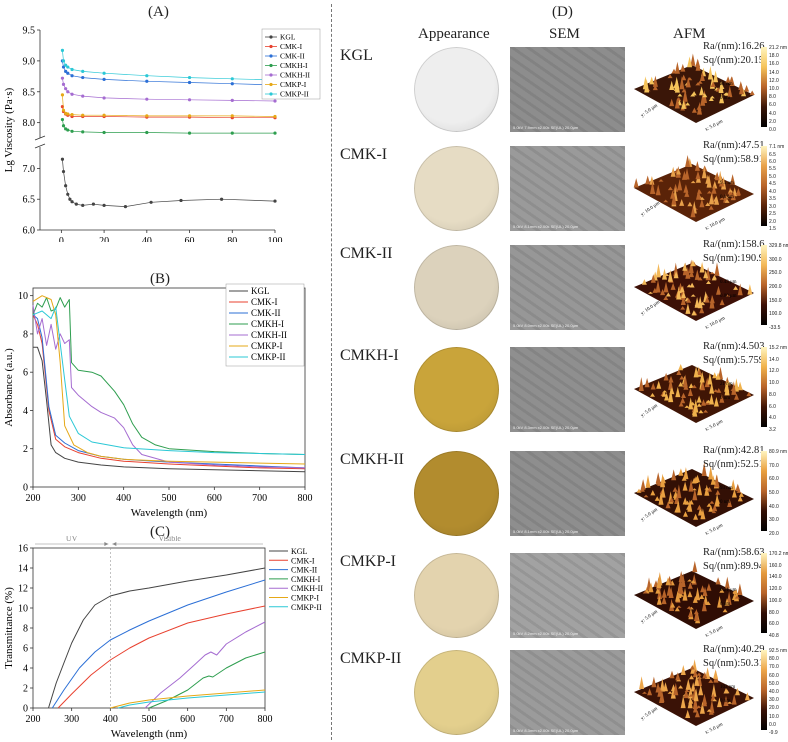 Image resolution: width=788 pixels, height=742 pixels. I want to click on x-tick-label: 400, so click(123, 498).